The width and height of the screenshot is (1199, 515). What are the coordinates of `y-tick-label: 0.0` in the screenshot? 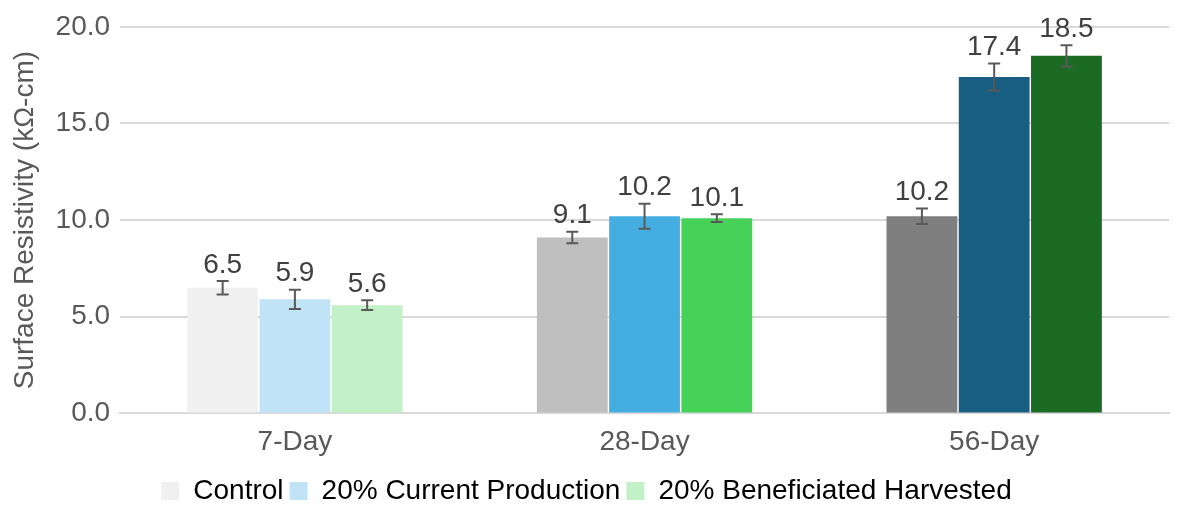 It's located at (91, 412).